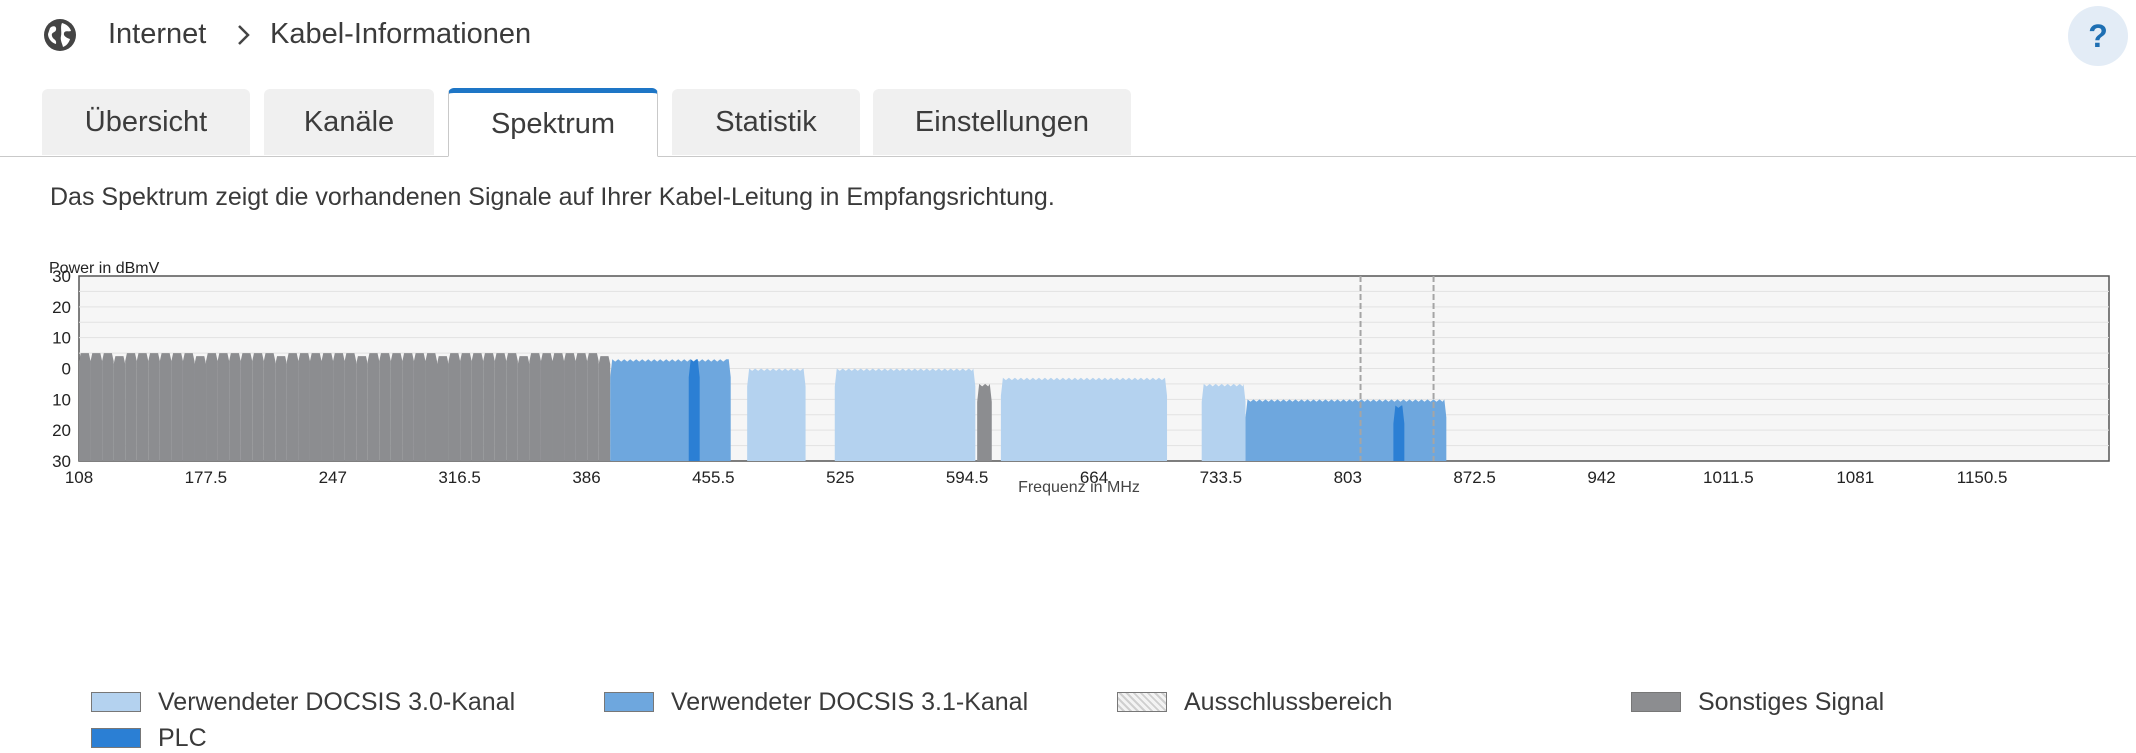 Image resolution: width=2136 pixels, height=753 pixels. I want to click on help-icon: ?, so click(2098, 35).